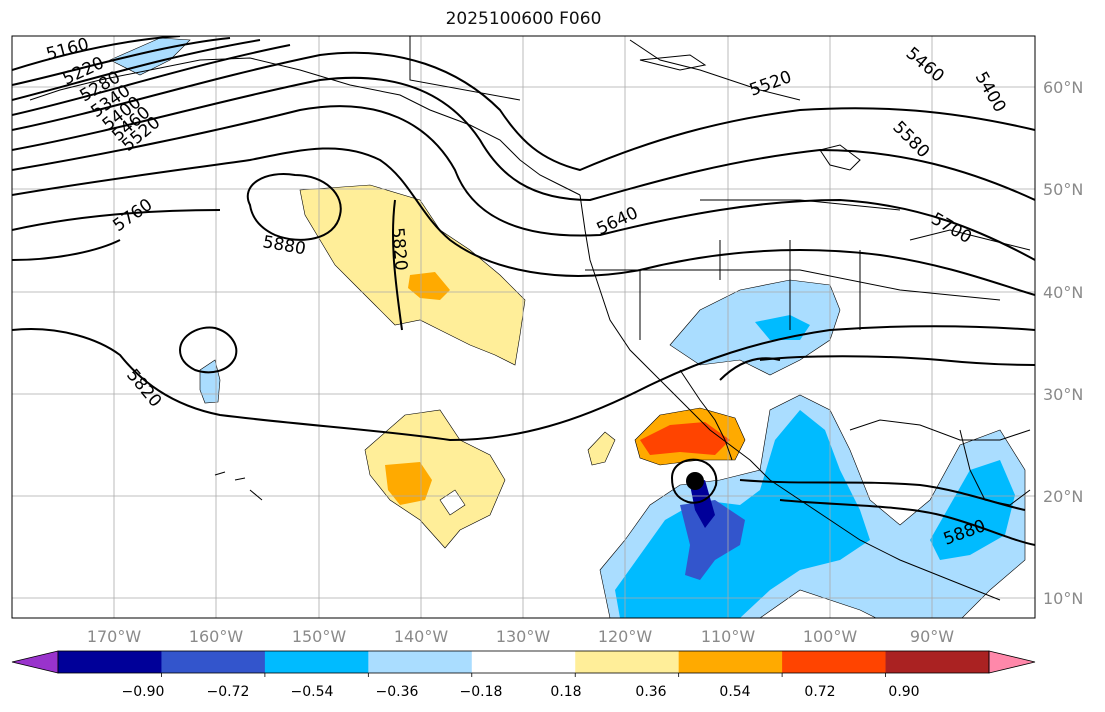  Describe the element at coordinates (1063, 189) in the screenshot. I see `latitude-label: 50°N` at that location.